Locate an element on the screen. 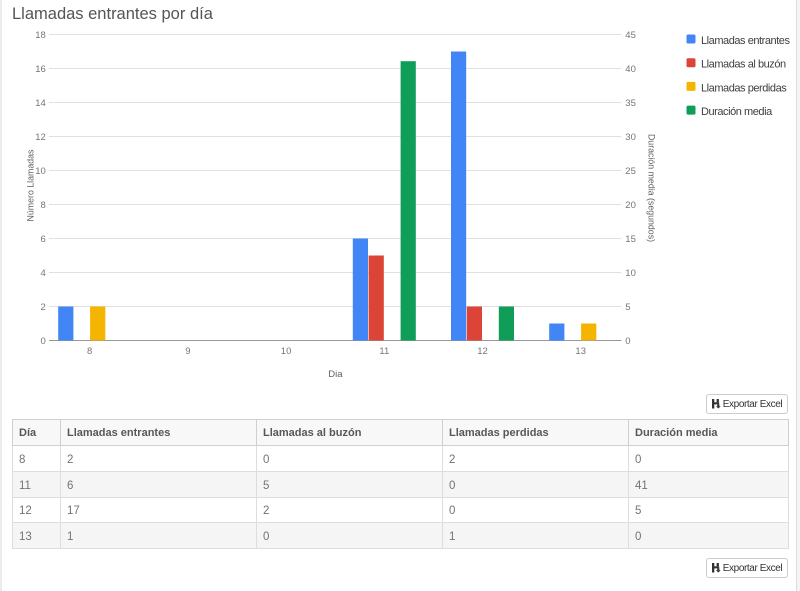 The image size is (800, 591). svg-text: 4 is located at coordinates (43, 273).